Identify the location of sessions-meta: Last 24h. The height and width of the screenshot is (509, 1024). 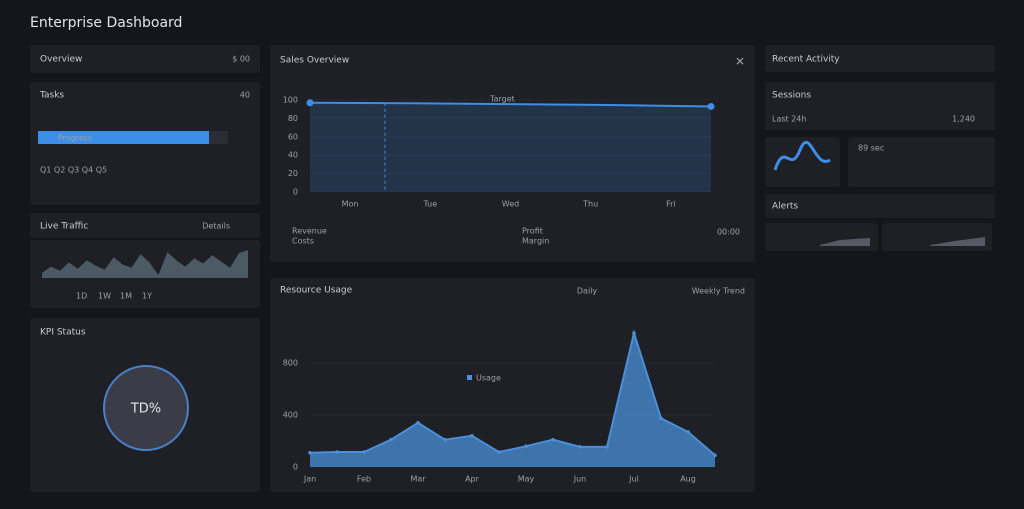
(789, 119).